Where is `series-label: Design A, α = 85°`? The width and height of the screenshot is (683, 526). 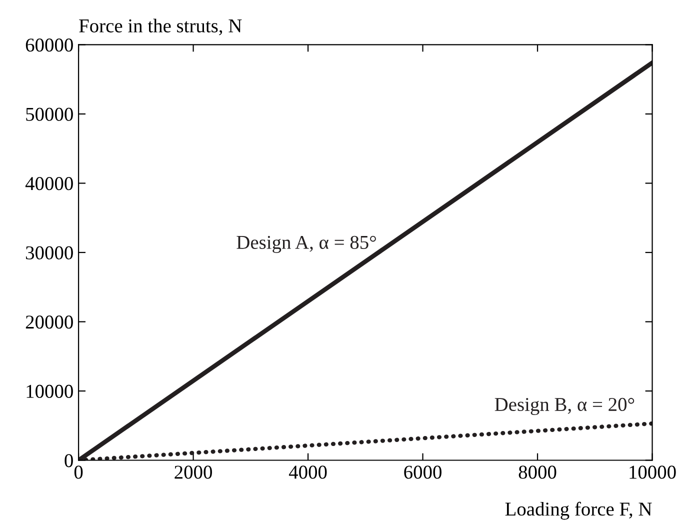 series-label: Design A, α = 85° is located at coordinates (306, 244).